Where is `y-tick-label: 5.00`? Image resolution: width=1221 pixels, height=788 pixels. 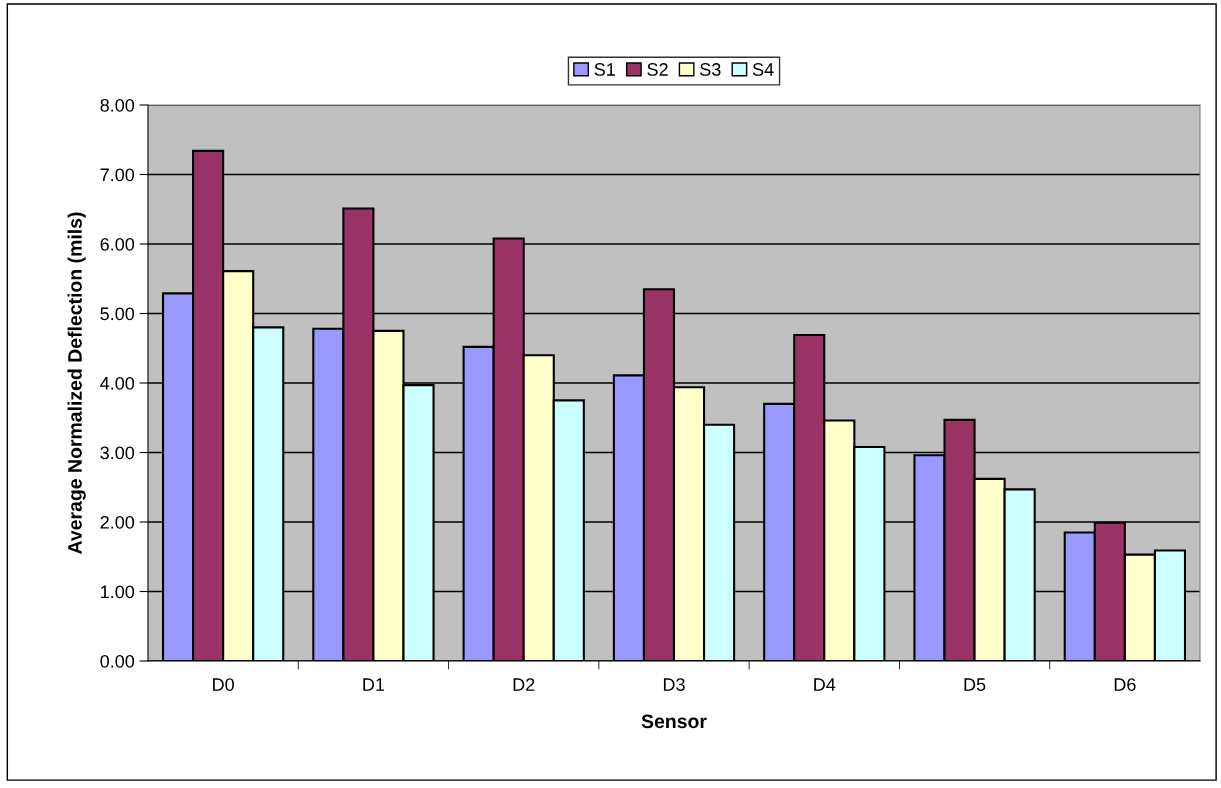 y-tick-label: 5.00 is located at coordinates (117, 314).